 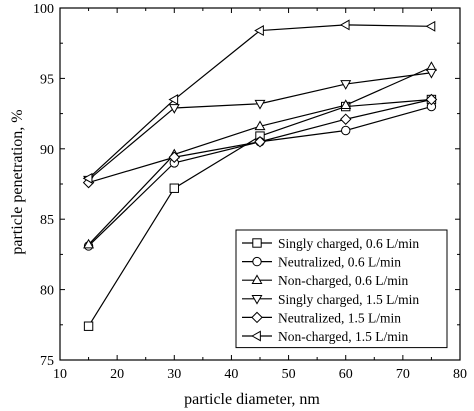 I want to click on y-tick-label: 85, so click(x=47, y=220).